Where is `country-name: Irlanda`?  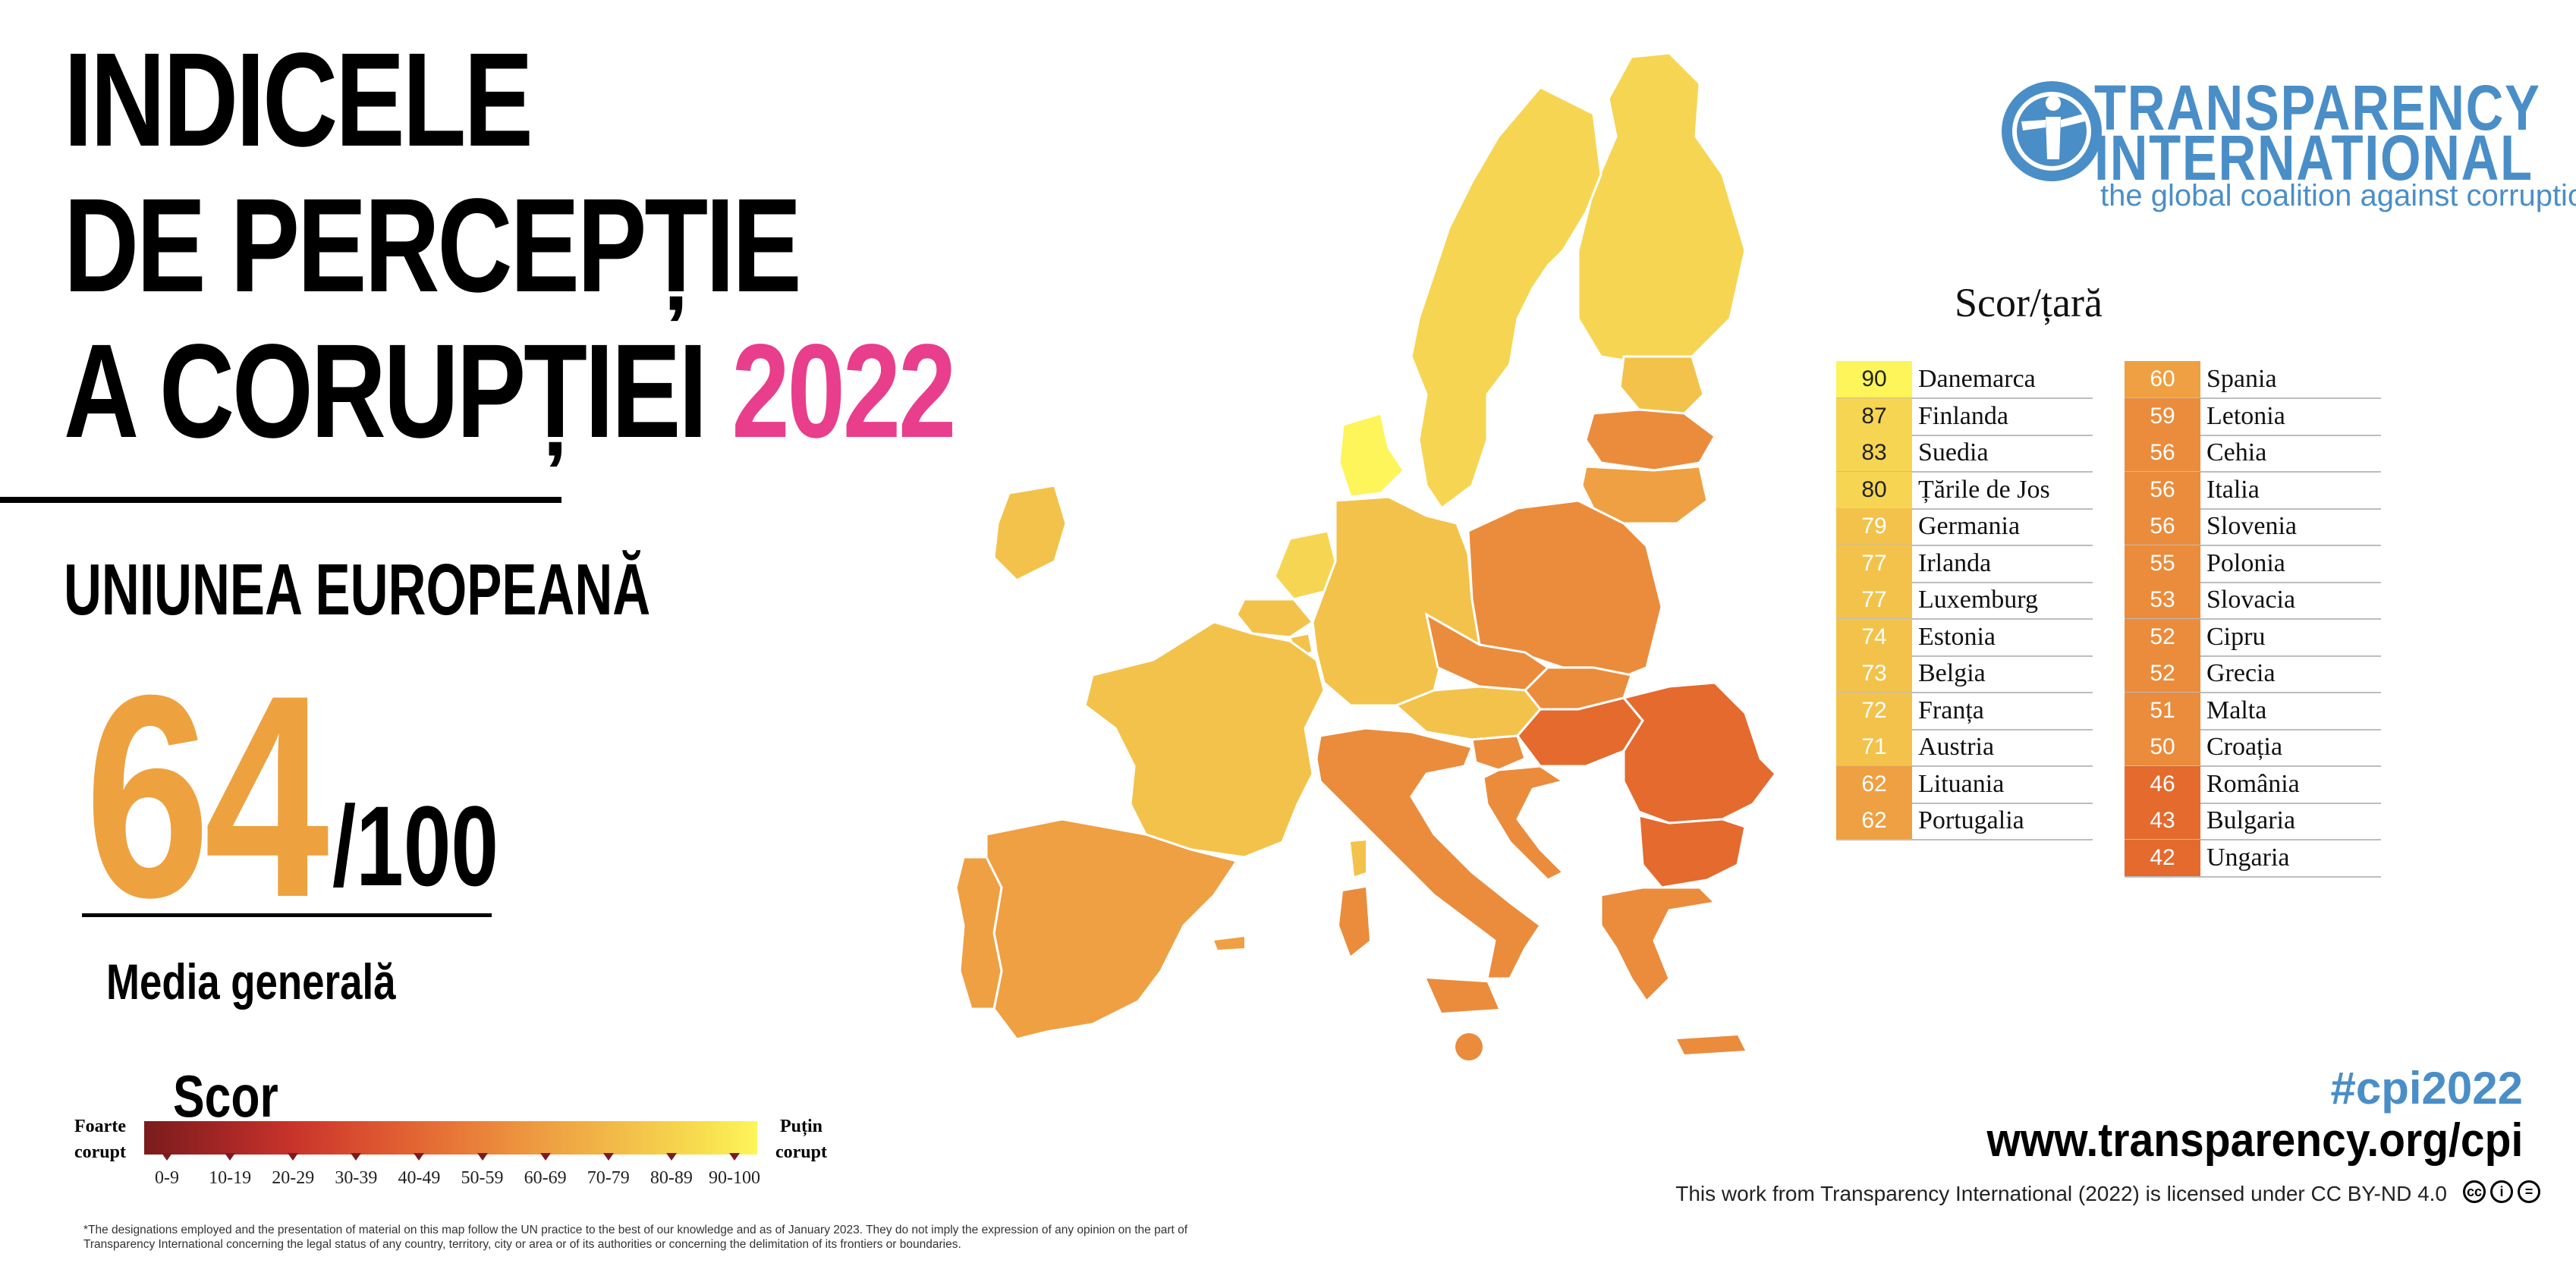
country-name: Irlanda is located at coordinates (1955, 562).